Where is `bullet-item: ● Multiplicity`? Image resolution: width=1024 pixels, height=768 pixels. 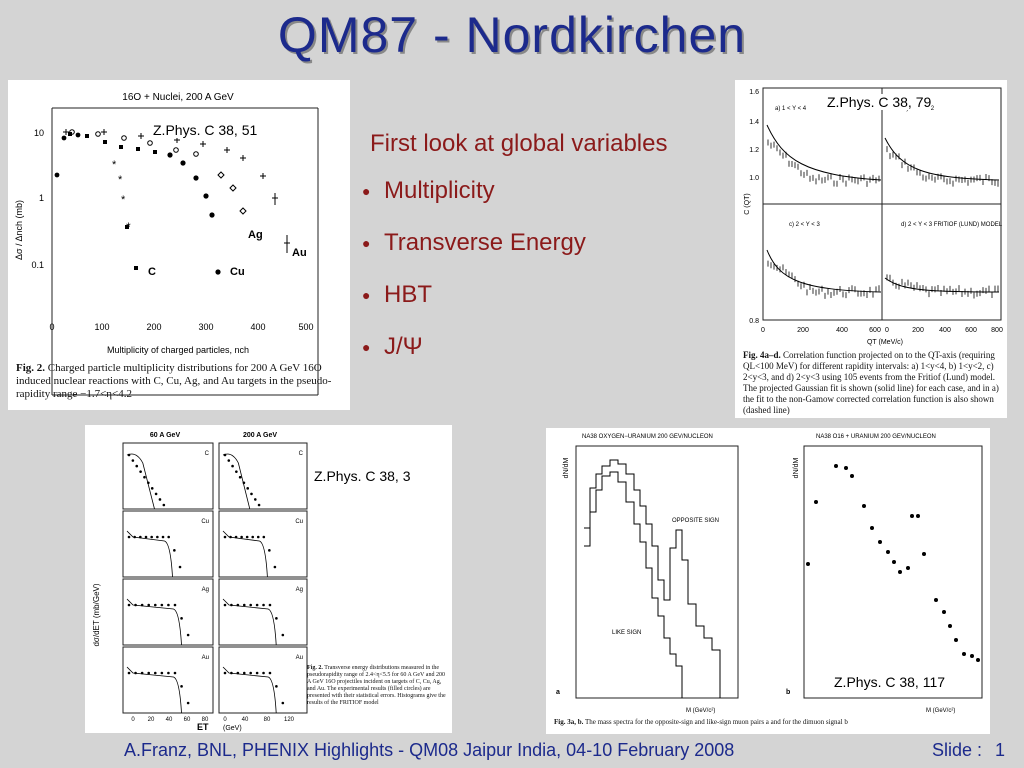
bullet-item: ● Multiplicity is located at coordinates (546, 191).